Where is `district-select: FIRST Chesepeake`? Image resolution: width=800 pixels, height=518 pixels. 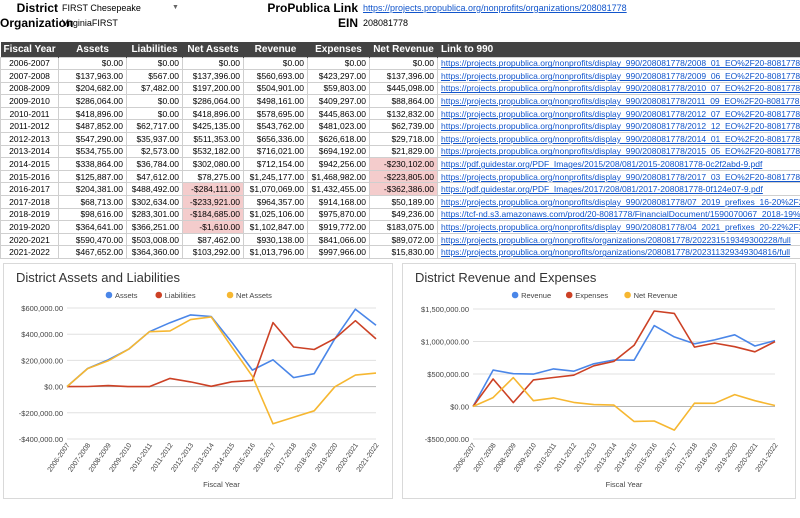 district-select: FIRST Chesepeake is located at coordinates (101, 8).